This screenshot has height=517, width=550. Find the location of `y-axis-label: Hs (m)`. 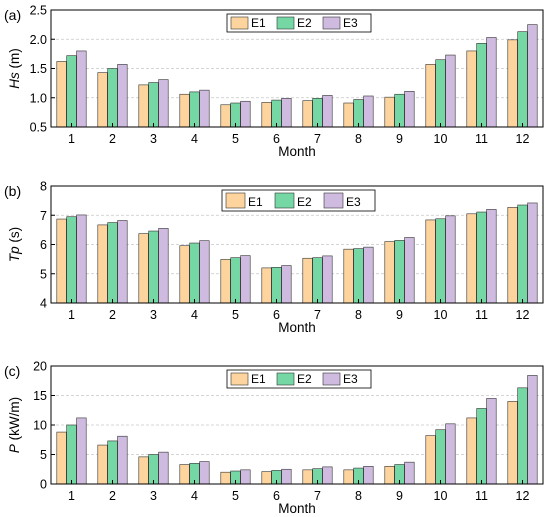

y-axis-label: Hs (m) is located at coordinates (14, 68).